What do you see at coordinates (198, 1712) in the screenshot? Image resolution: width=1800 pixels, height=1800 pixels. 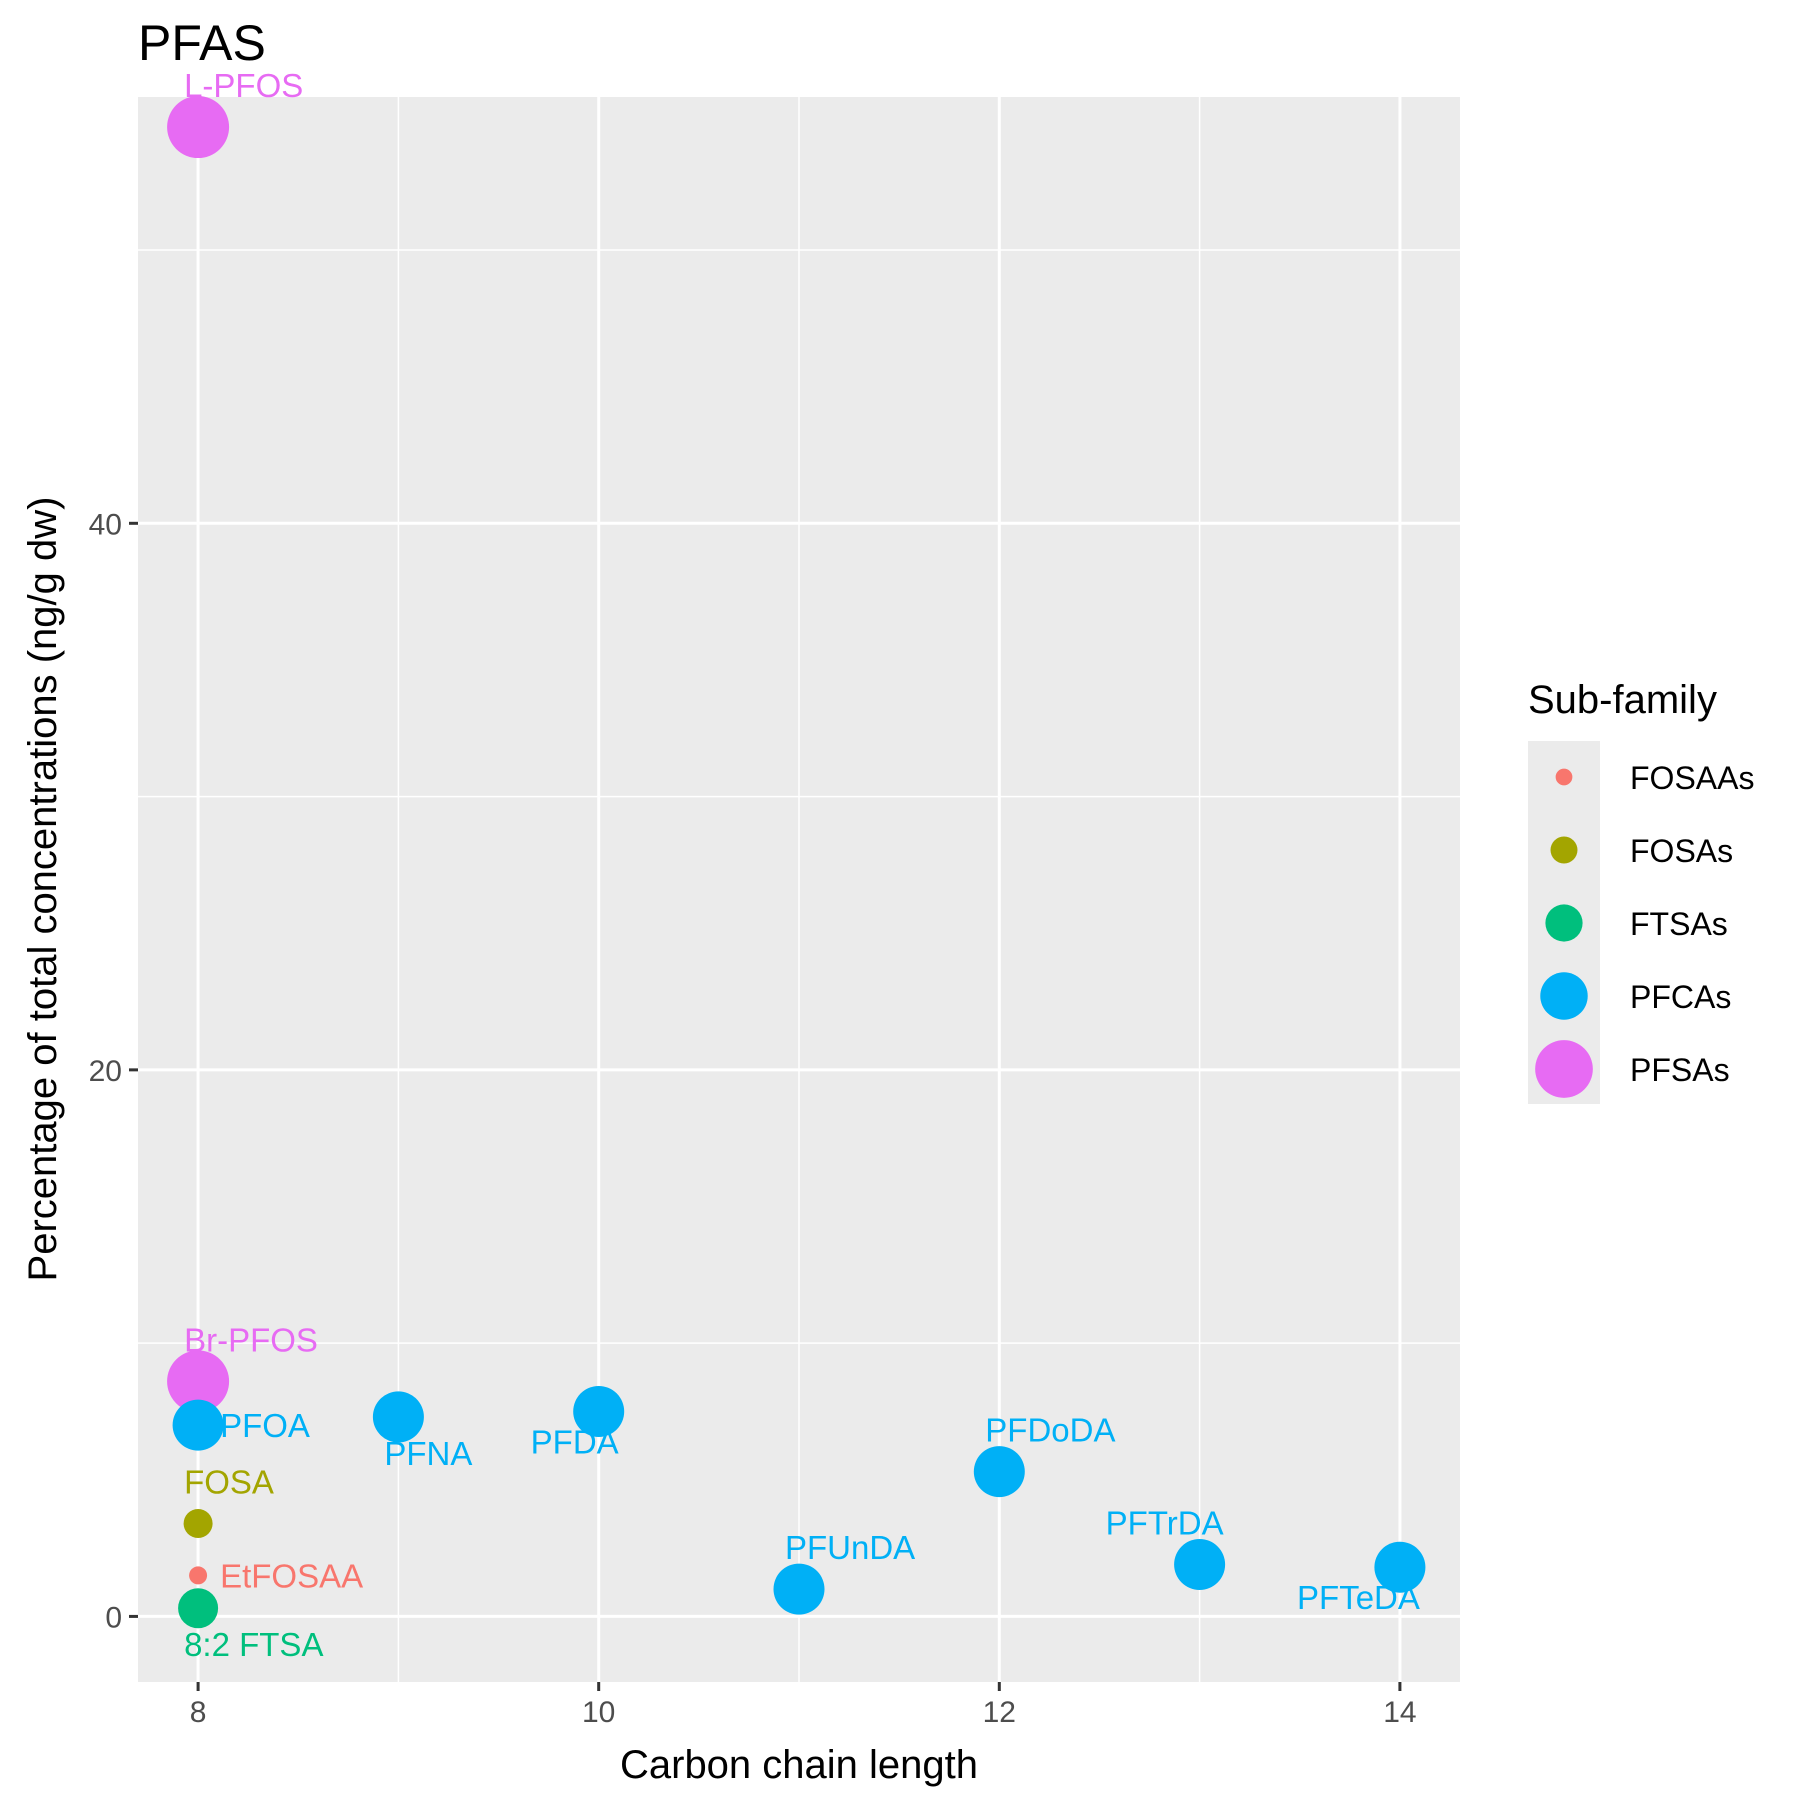 I see `x-tick-label: 8` at bounding box center [198, 1712].